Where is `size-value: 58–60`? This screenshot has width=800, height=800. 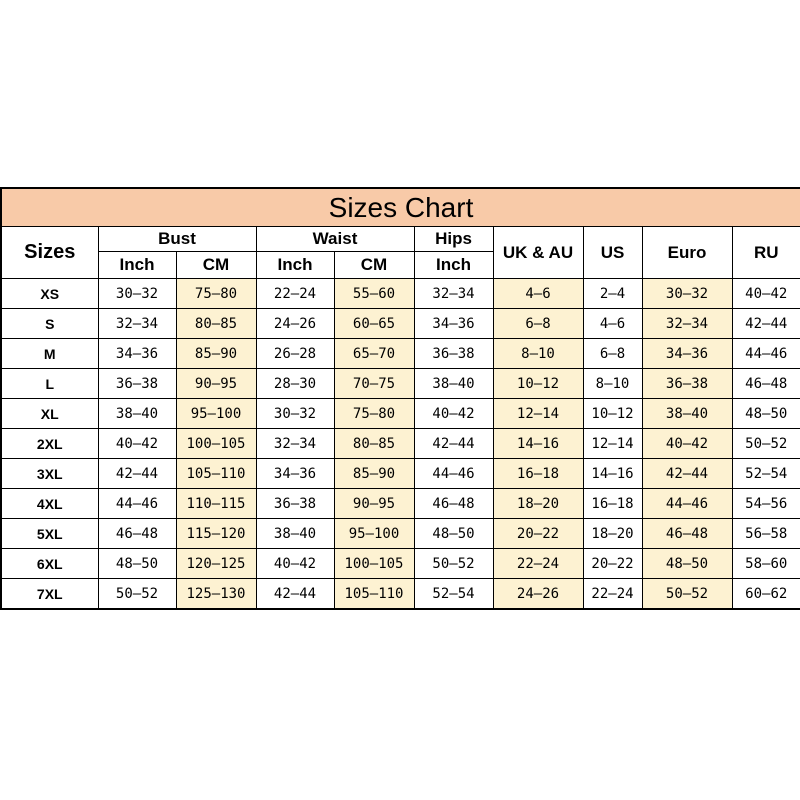
size-value: 58–60 is located at coordinates (765, 563).